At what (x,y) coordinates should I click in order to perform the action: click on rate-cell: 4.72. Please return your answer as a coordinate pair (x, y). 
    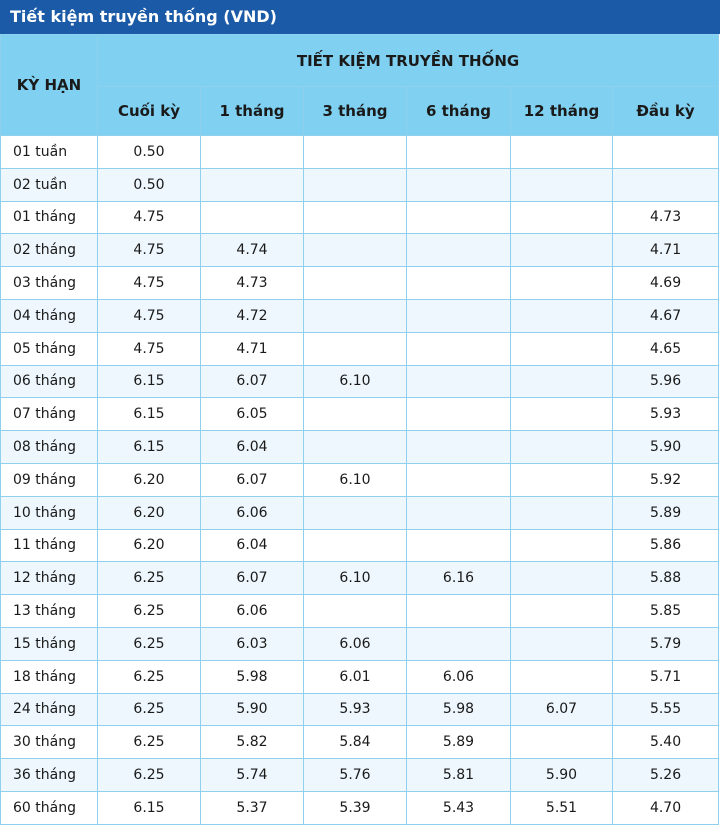
    Looking at the image, I should click on (252, 315).